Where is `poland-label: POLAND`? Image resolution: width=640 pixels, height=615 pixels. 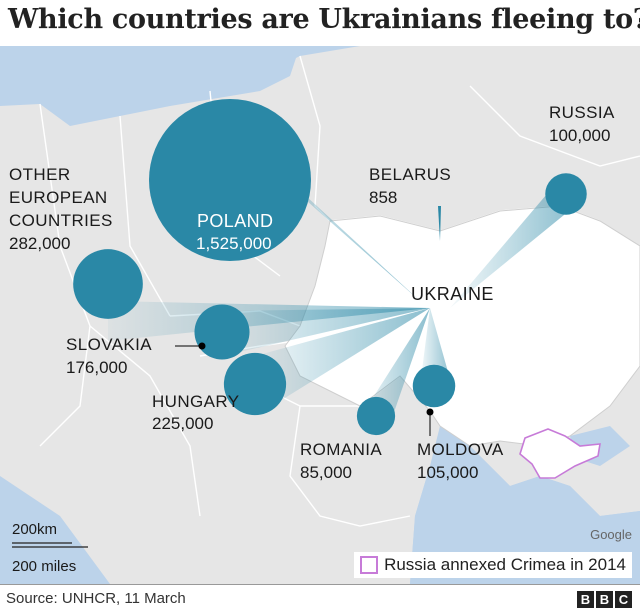
poland-label: POLAND is located at coordinates (235, 221).